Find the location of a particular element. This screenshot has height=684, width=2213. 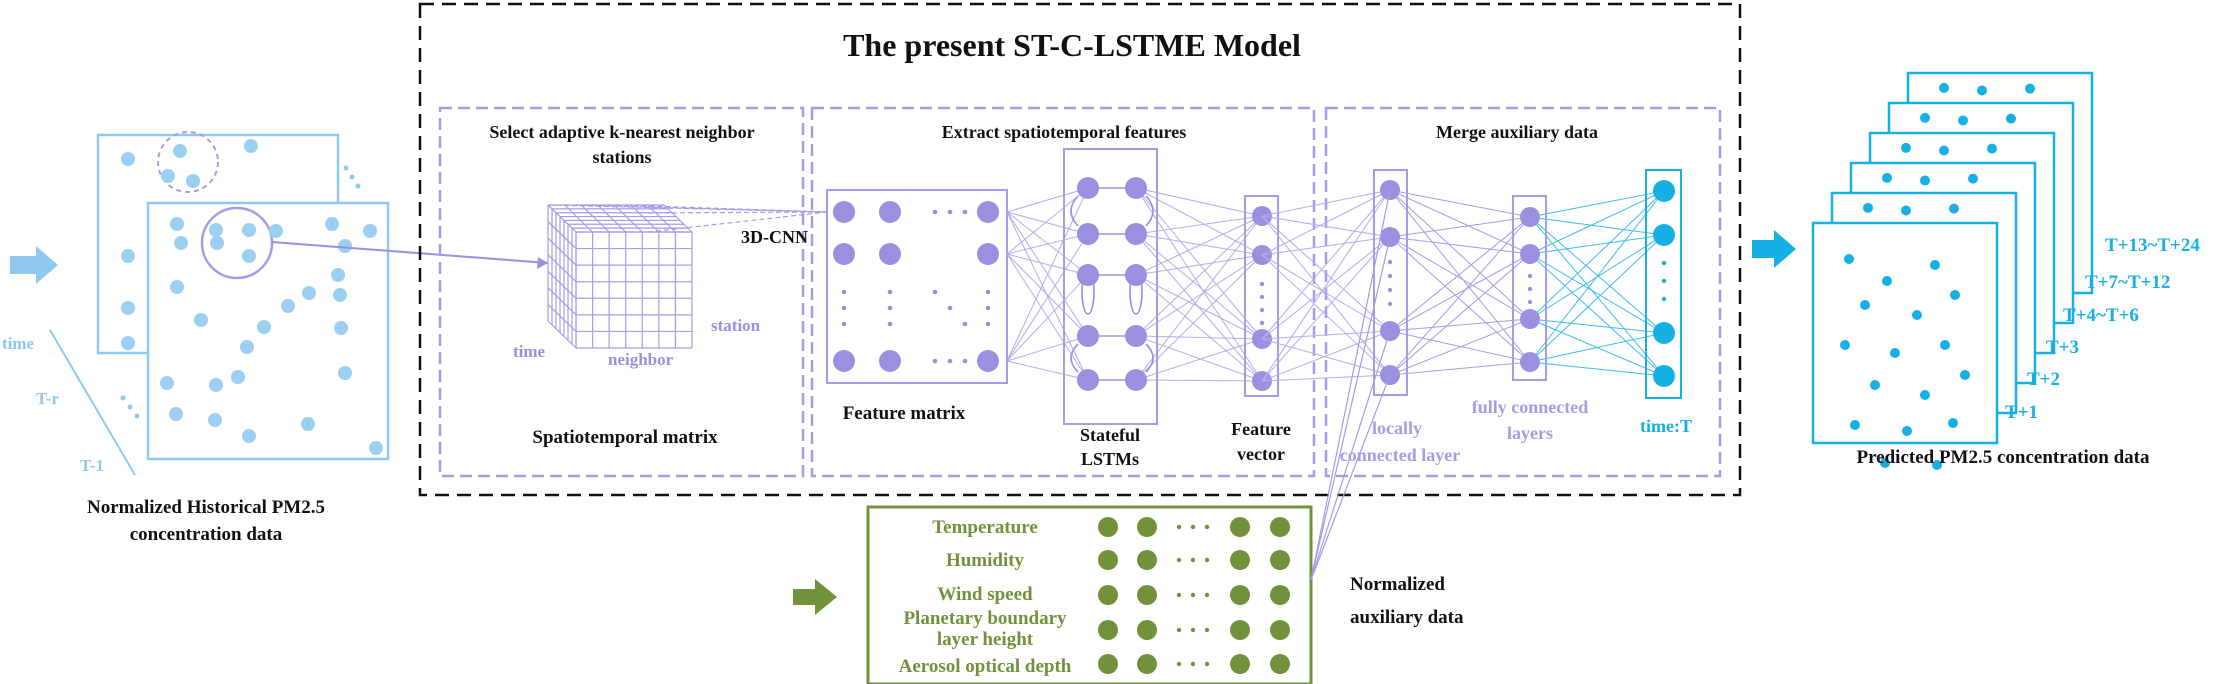

horizon-label: T+2 is located at coordinates (2043, 379).